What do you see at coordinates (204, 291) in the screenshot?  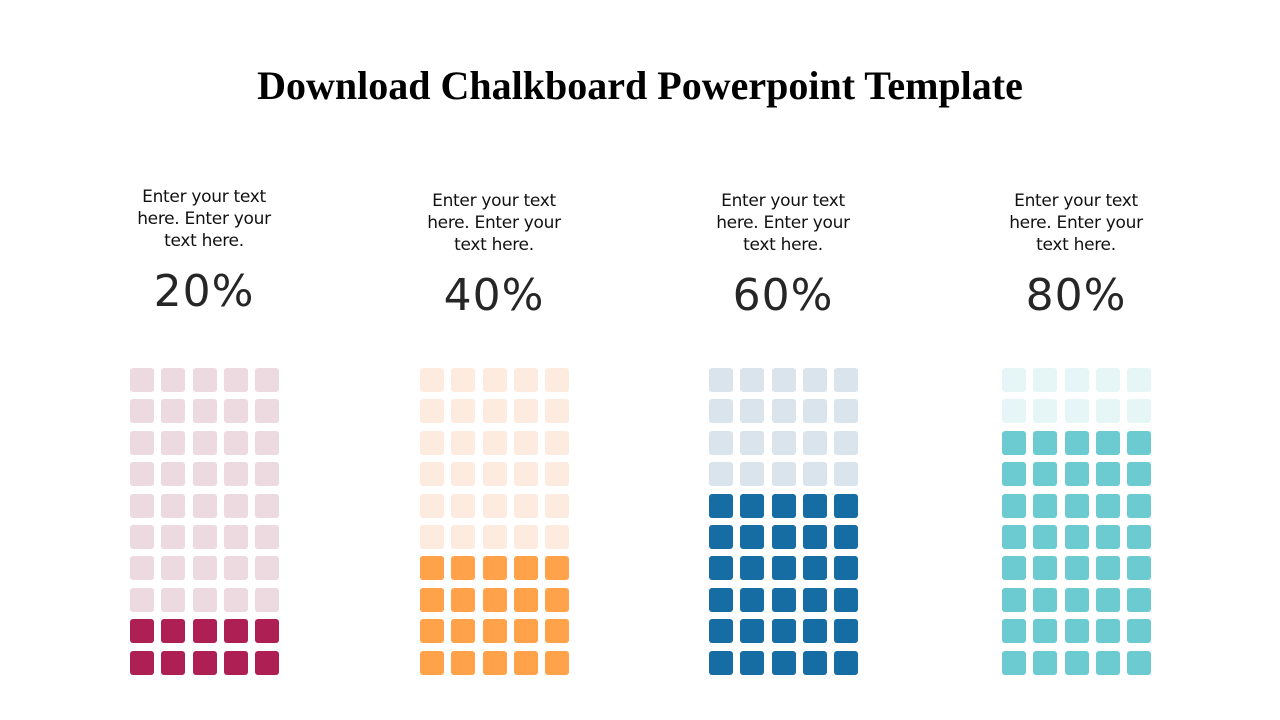 I see `percent-label: 20%` at bounding box center [204, 291].